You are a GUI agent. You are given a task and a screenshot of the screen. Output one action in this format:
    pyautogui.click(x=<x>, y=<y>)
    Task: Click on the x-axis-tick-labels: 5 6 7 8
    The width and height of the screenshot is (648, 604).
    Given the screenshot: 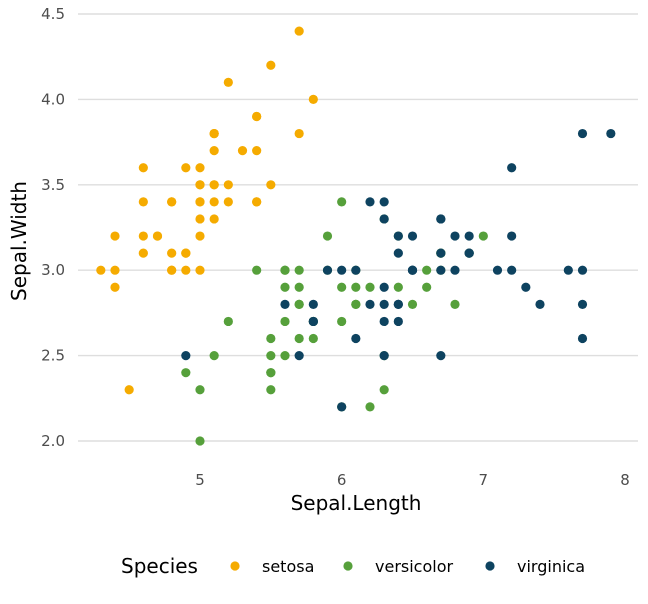 What is the action you would take?
    pyautogui.click(x=412, y=480)
    